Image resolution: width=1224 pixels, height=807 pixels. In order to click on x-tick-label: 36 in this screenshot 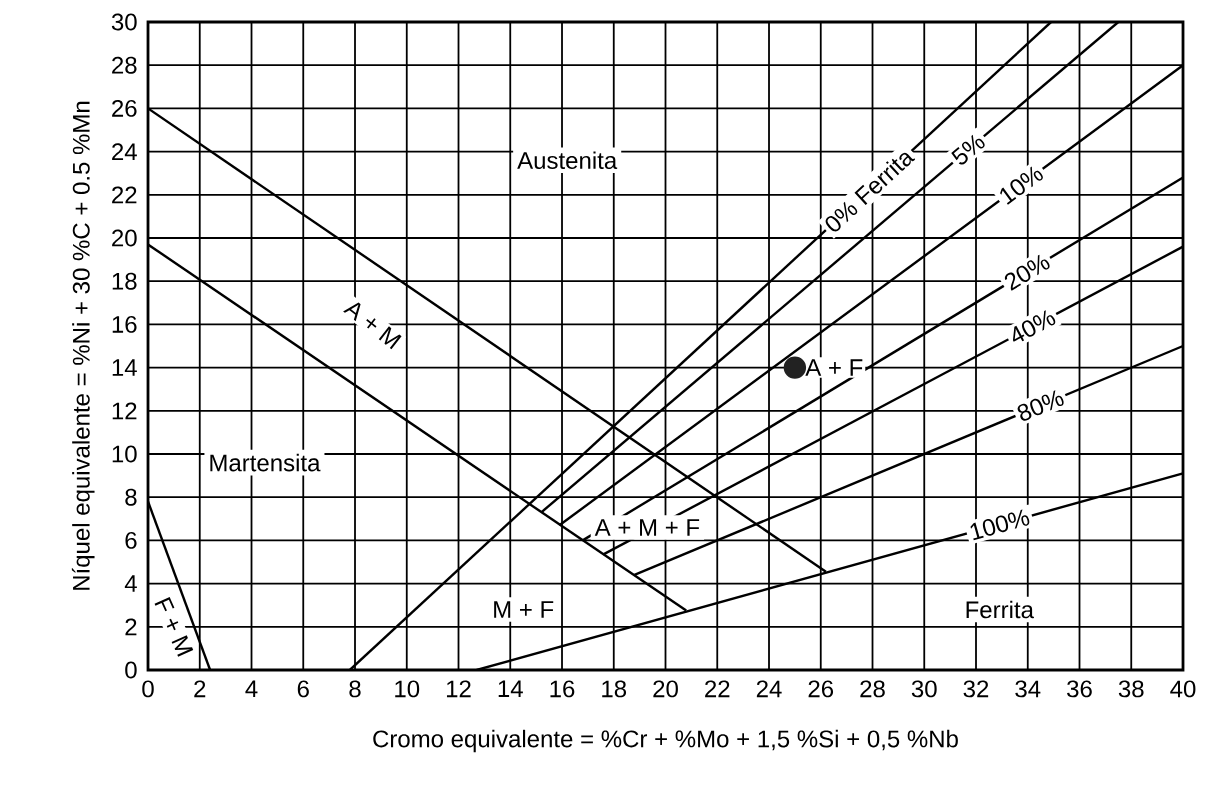, I will do `click(1079, 689)`.